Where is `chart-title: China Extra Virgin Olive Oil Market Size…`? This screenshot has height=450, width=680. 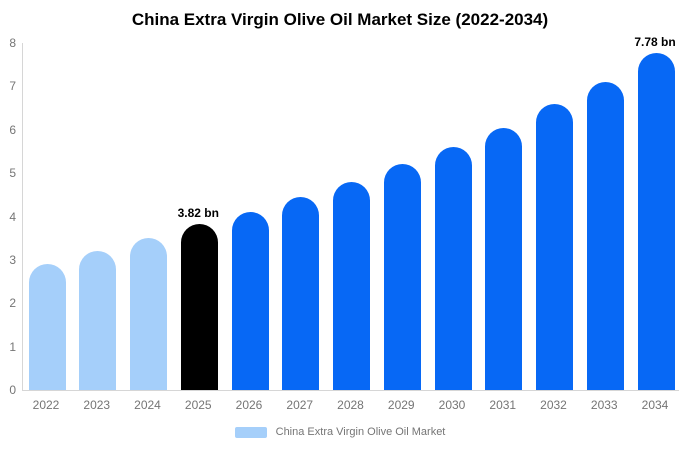 chart-title: China Extra Virgin Olive Oil Market Size… is located at coordinates (340, 19).